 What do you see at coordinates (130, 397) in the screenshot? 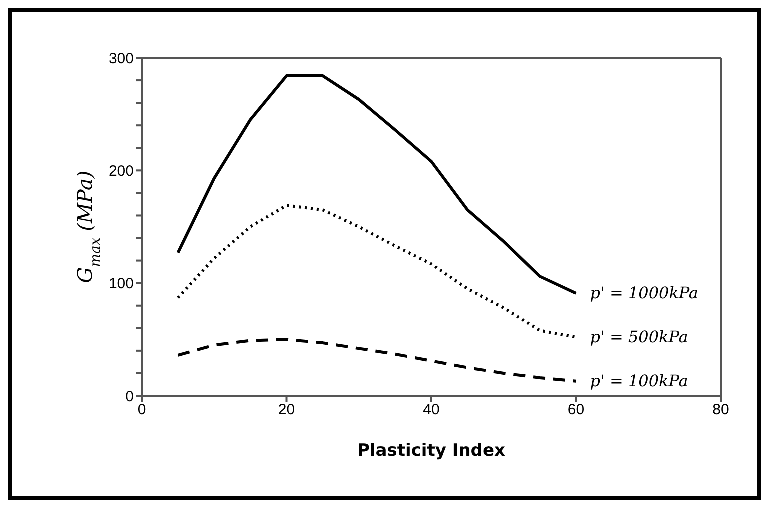
I see `y-tick-label: 0` at bounding box center [130, 397].